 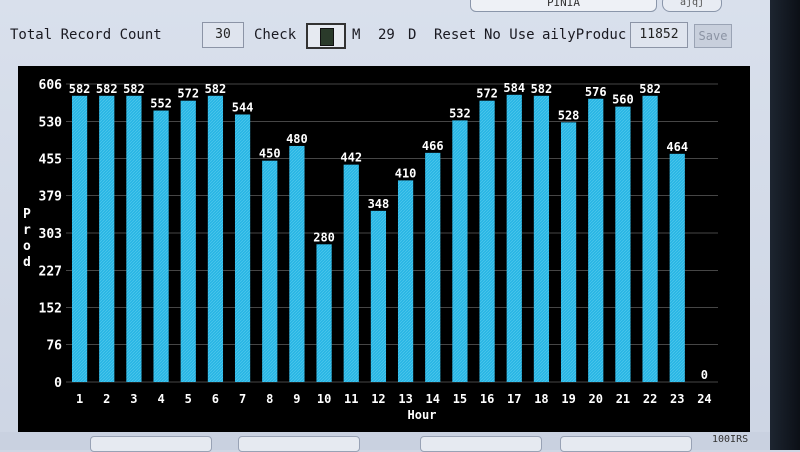 What do you see at coordinates (541, 399) in the screenshot?
I see `x-tick-label: 18` at bounding box center [541, 399].